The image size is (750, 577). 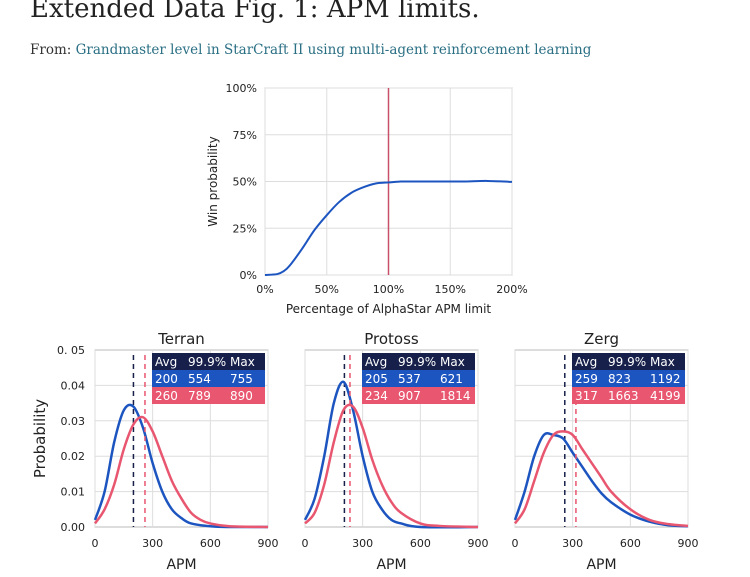 What do you see at coordinates (71, 350) in the screenshot?
I see `y-tick-label: 0. 05` at bounding box center [71, 350].